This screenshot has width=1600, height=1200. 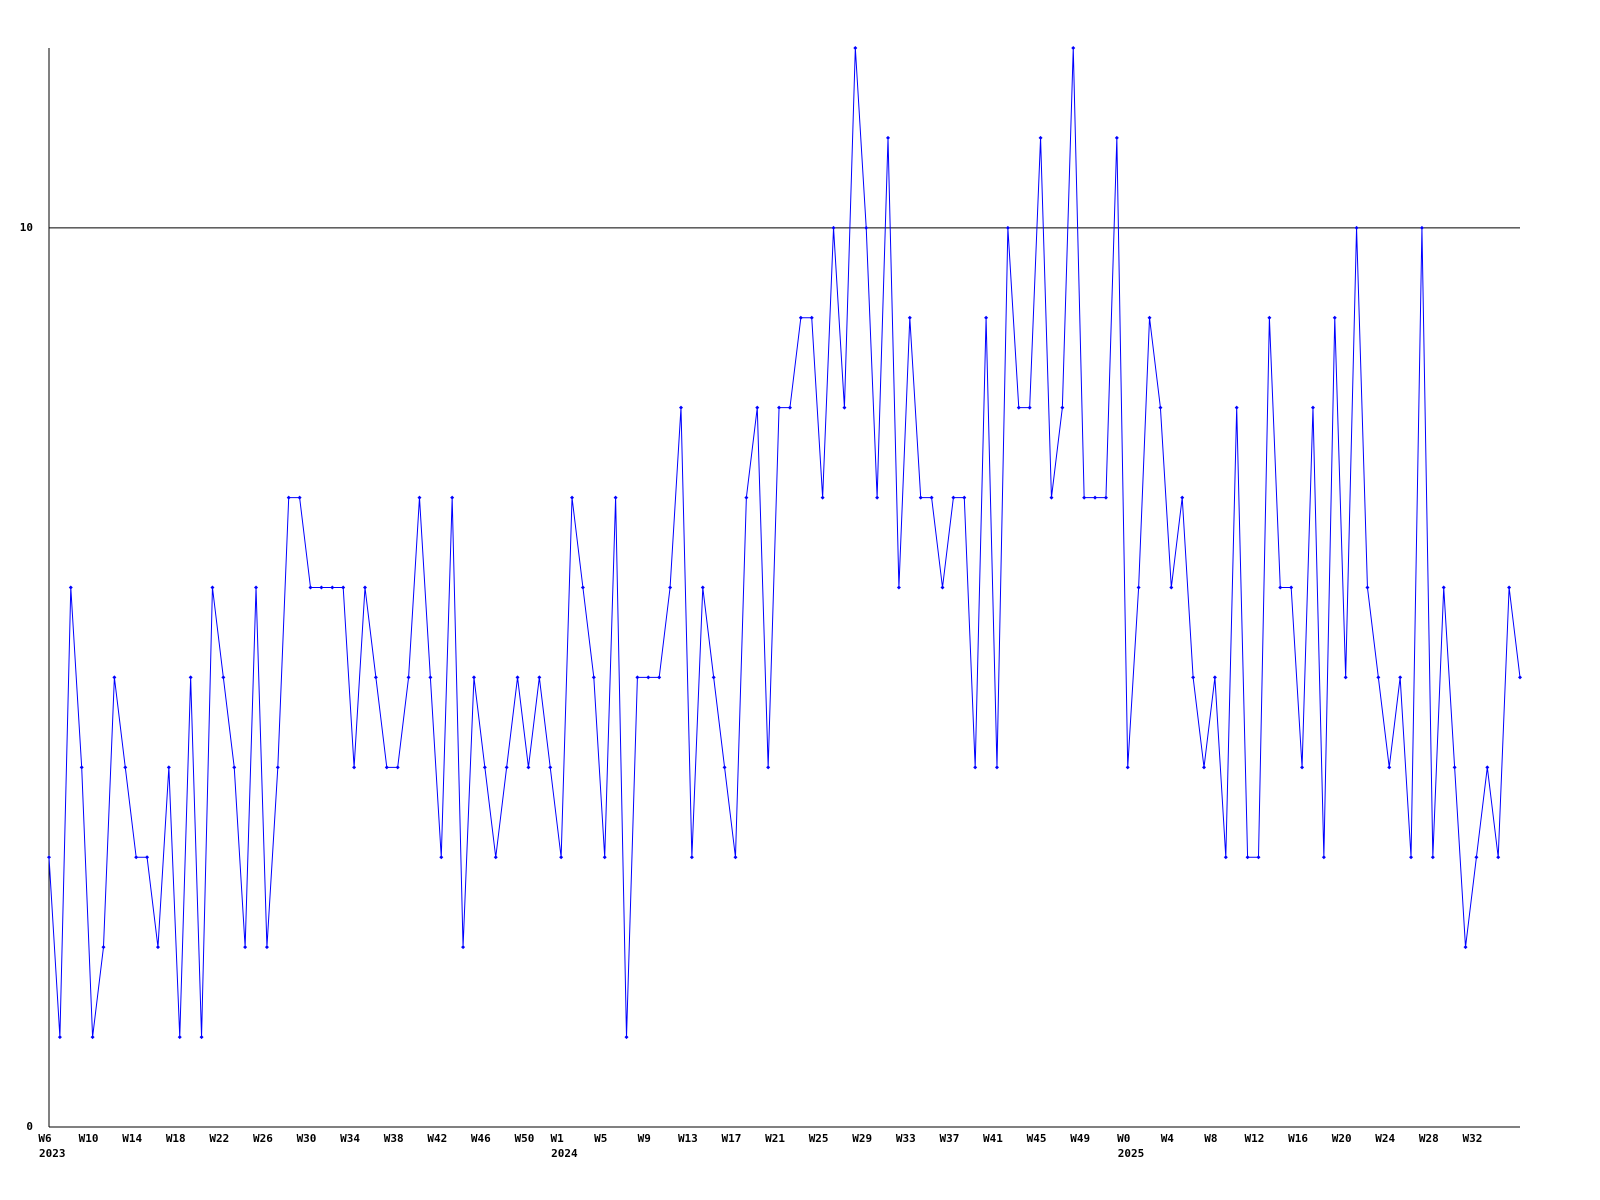 I want to click on x-tick-label: W30, so click(x=307, y=1138).